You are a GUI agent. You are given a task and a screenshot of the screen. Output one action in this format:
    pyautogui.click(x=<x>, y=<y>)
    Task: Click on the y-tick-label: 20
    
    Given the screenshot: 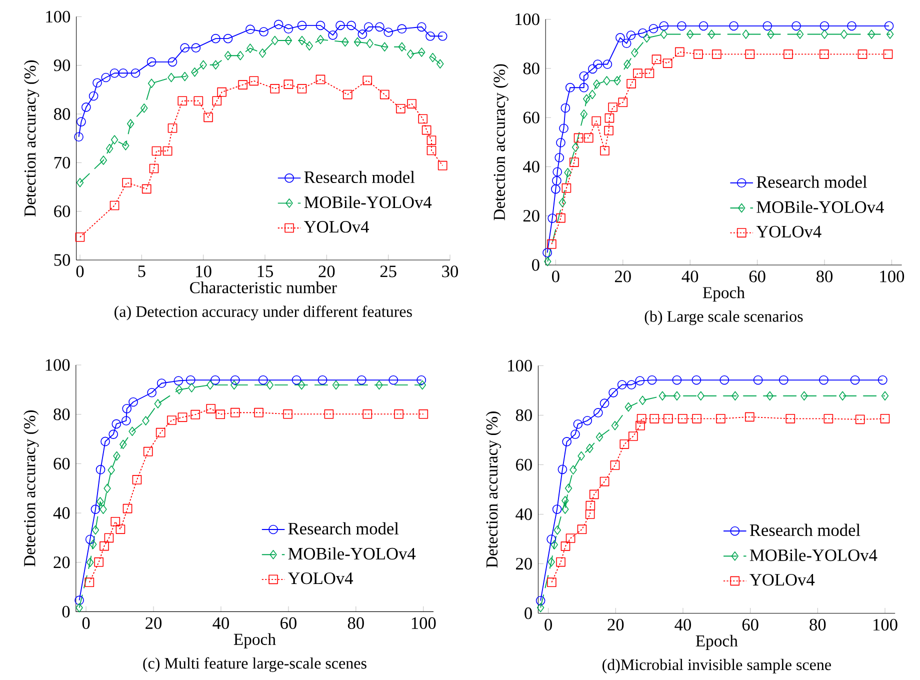 What is the action you would take?
    pyautogui.click(x=524, y=564)
    